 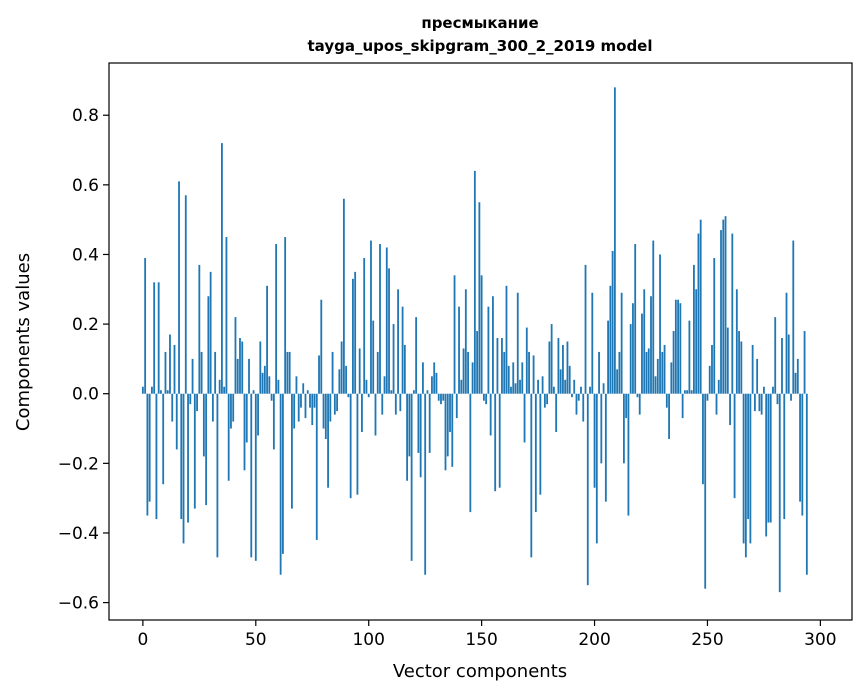 What do you see at coordinates (78, 604) in the screenshot?
I see `y-tick-label: −0.6` at bounding box center [78, 604].